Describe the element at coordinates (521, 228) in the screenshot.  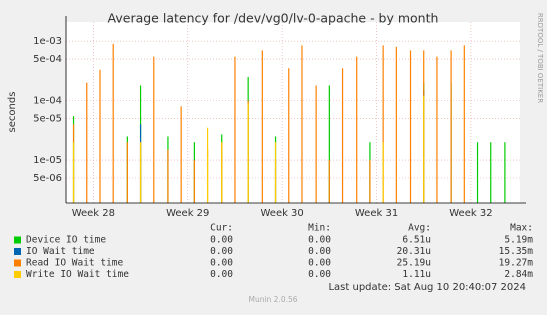
I see `stat-header: Max:` at that location.